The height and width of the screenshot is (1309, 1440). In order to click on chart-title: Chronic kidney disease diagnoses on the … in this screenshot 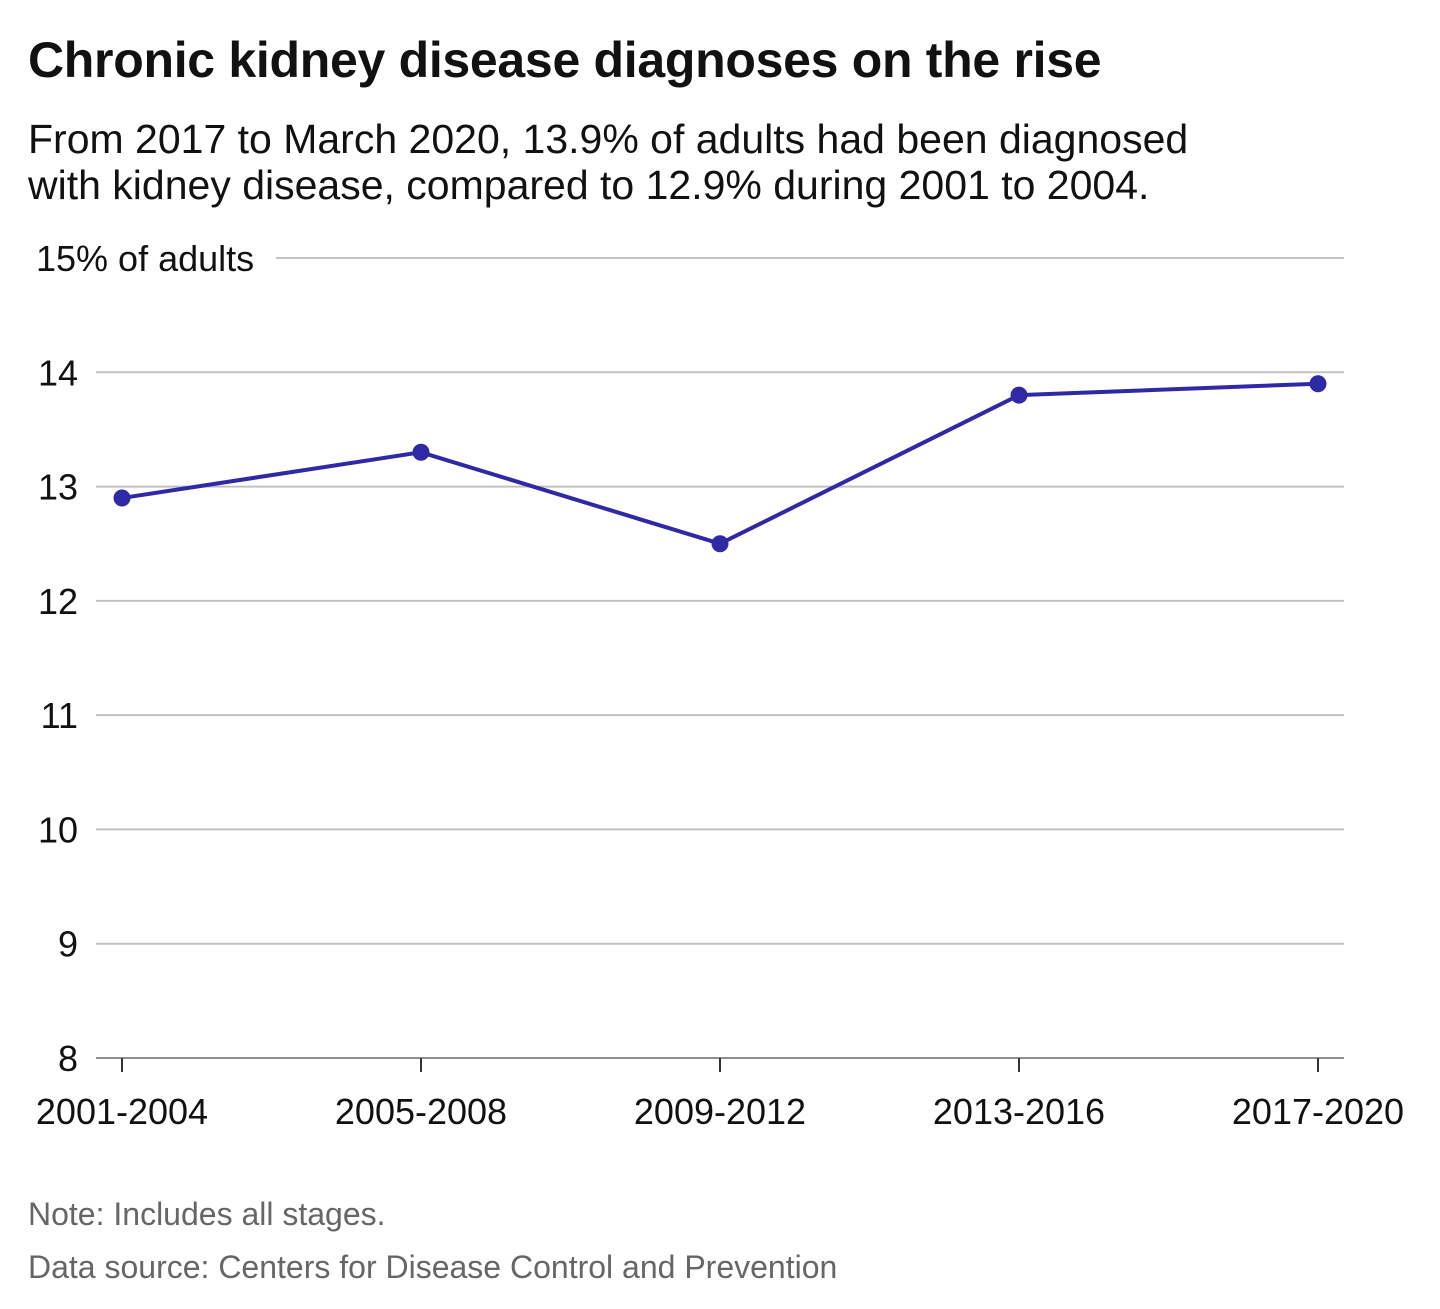, I will do `click(565, 60)`.